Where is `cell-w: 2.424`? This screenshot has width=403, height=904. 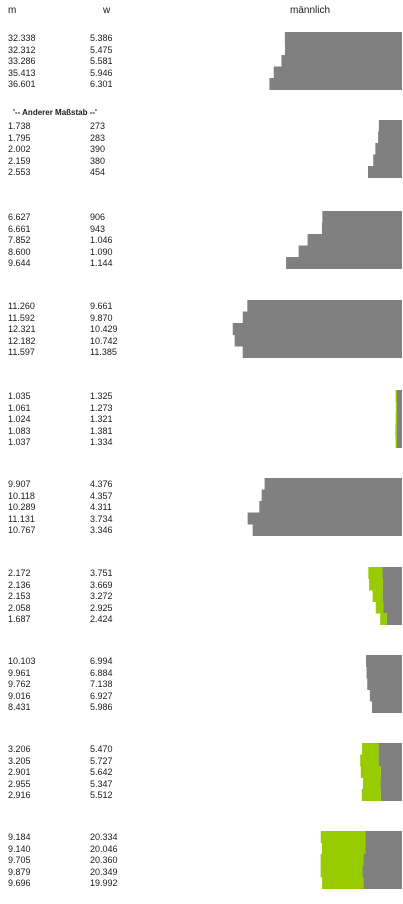 cell-w: 2.424 is located at coordinates (101, 619).